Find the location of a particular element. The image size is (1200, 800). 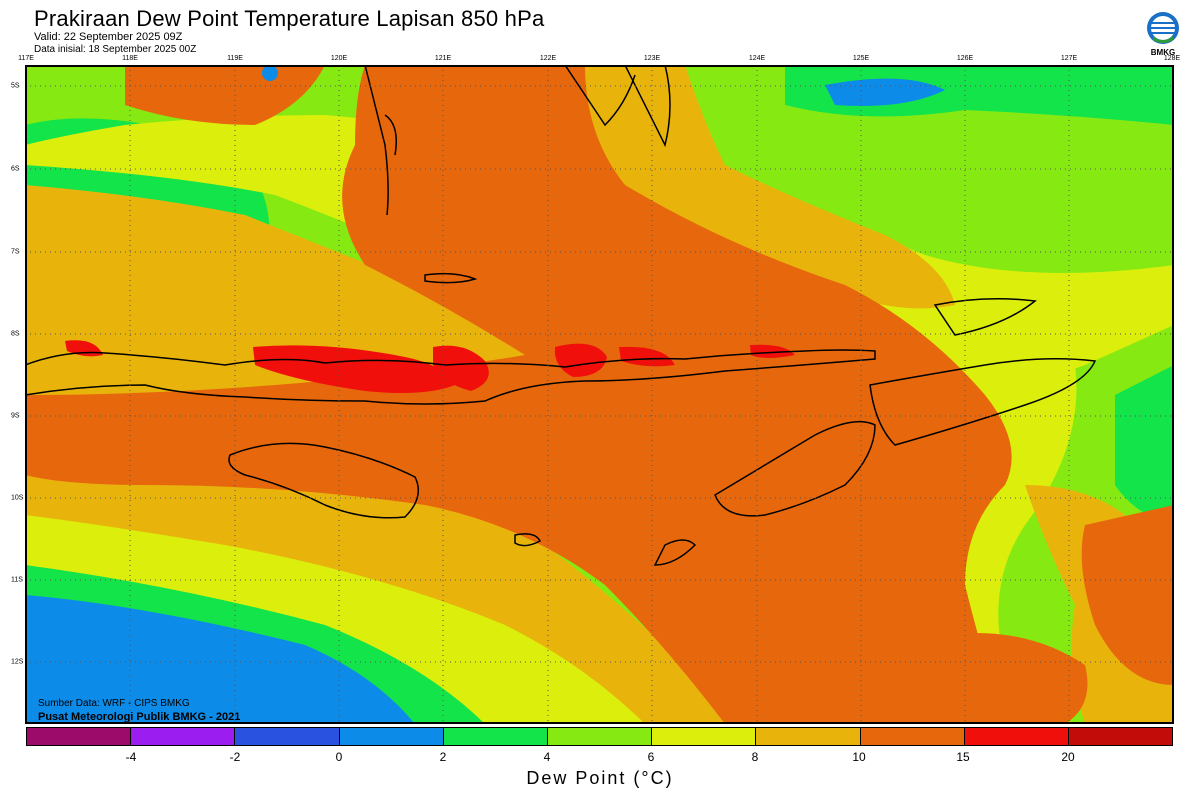

sulawesi-coast is located at coordinates (380, 140).